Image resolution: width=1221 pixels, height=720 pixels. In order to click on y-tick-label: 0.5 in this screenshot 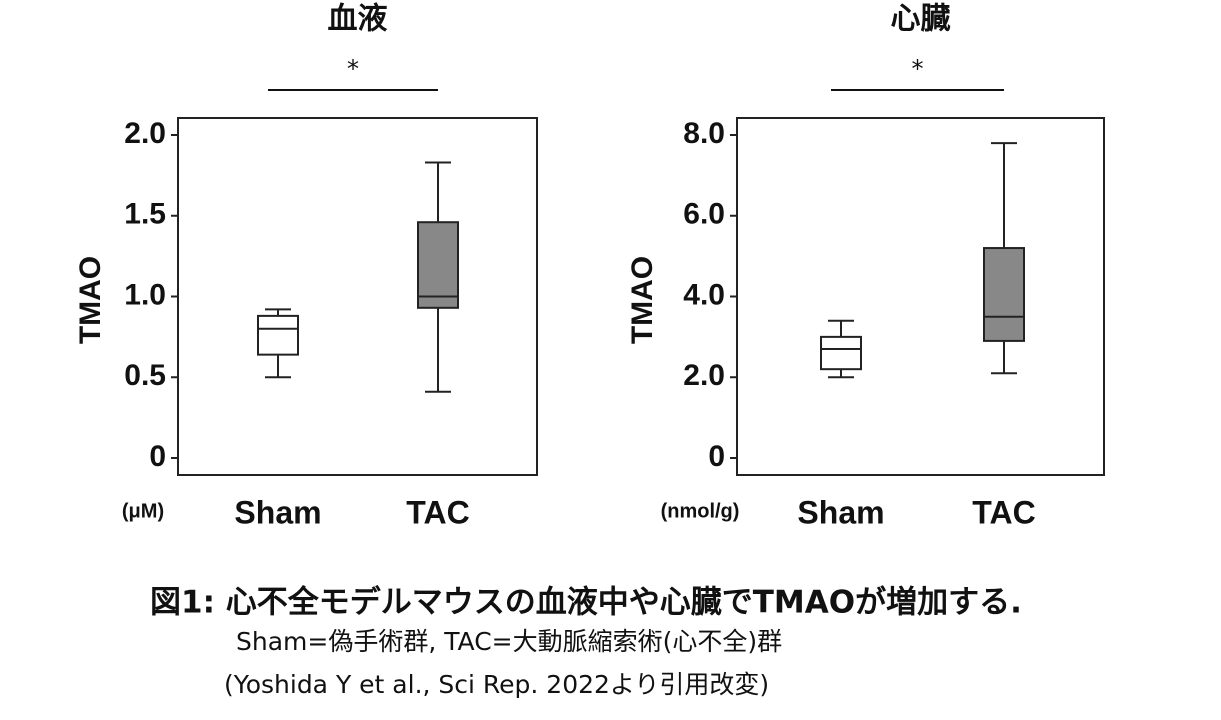, I will do `click(145, 375)`.